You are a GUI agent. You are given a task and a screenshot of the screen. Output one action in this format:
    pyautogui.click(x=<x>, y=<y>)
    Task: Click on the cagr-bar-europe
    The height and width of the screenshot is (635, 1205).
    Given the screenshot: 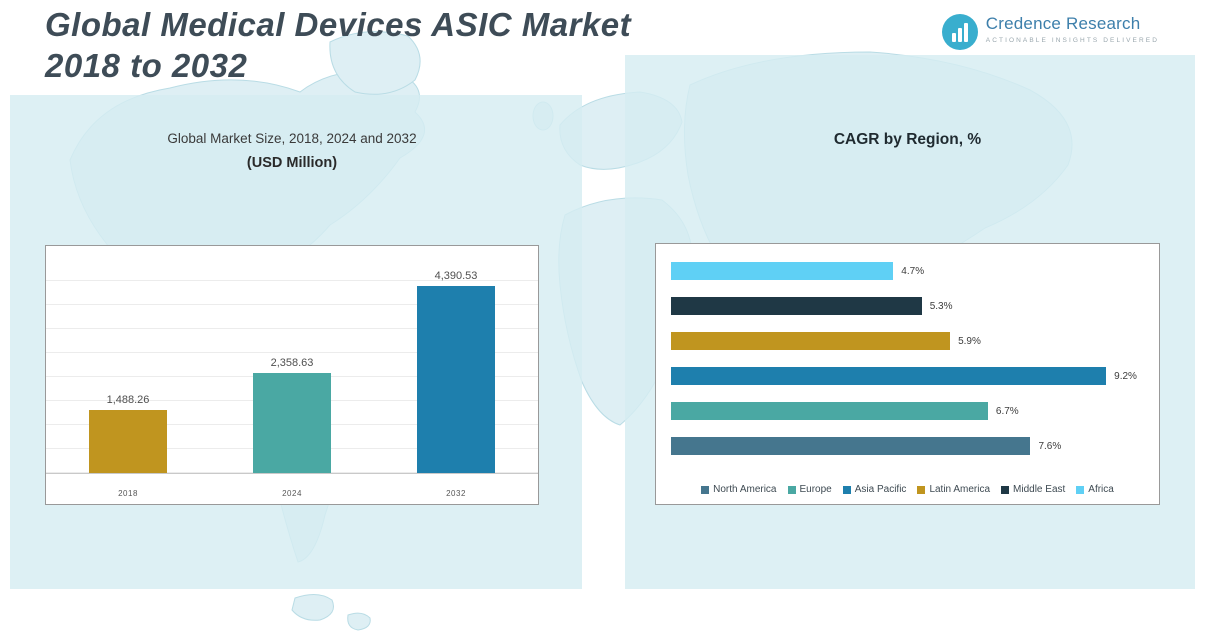 What is the action you would take?
    pyautogui.click(x=829, y=411)
    